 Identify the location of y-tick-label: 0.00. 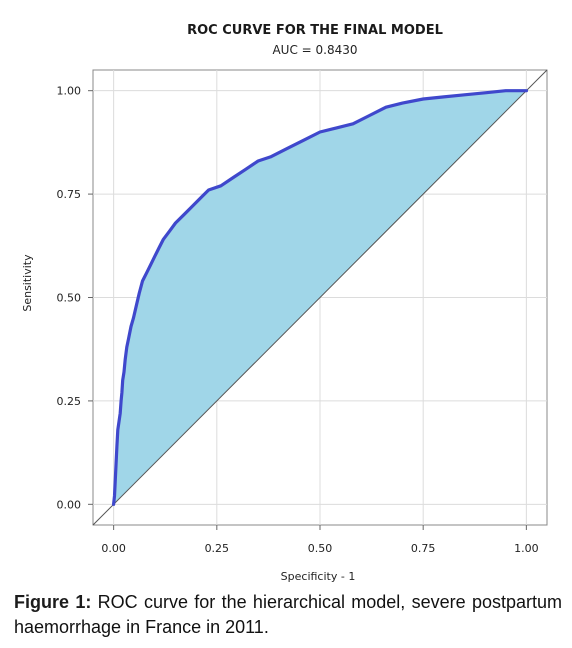
(69, 504).